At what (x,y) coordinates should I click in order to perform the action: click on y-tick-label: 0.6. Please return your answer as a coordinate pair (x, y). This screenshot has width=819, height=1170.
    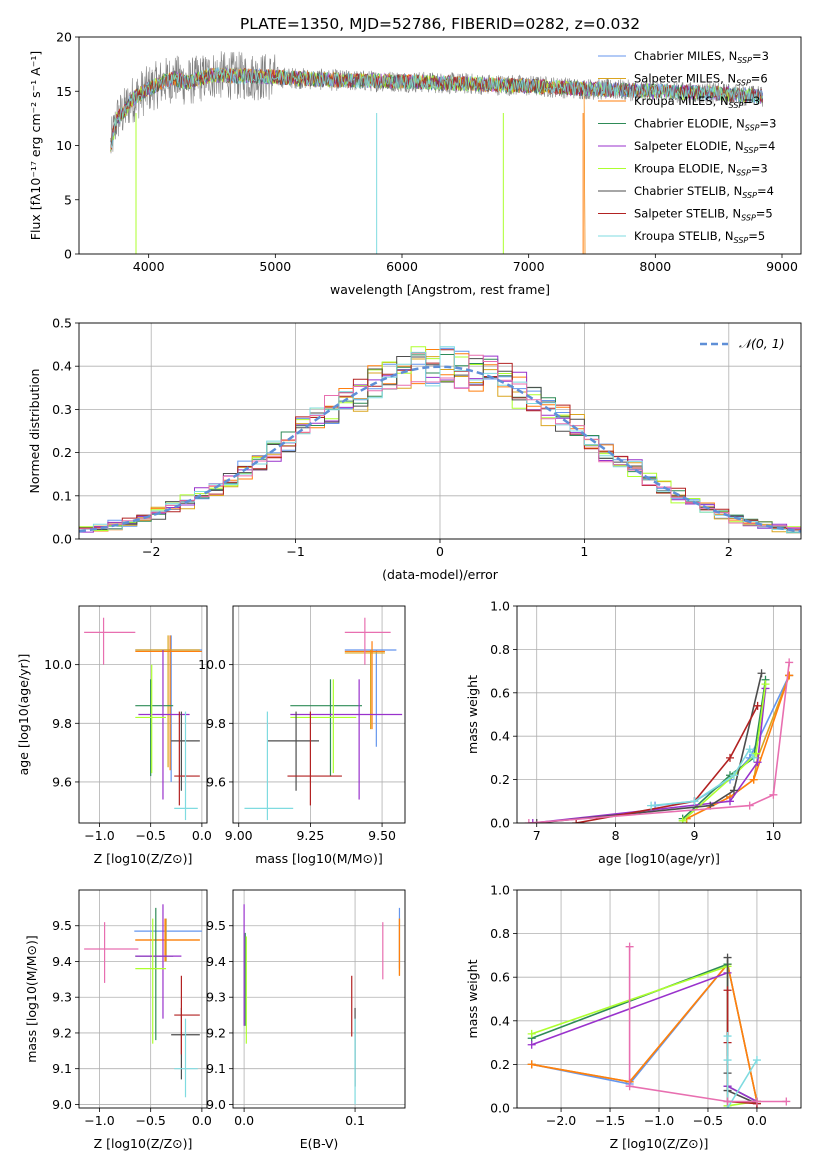
    Looking at the image, I should click on (500, 977).